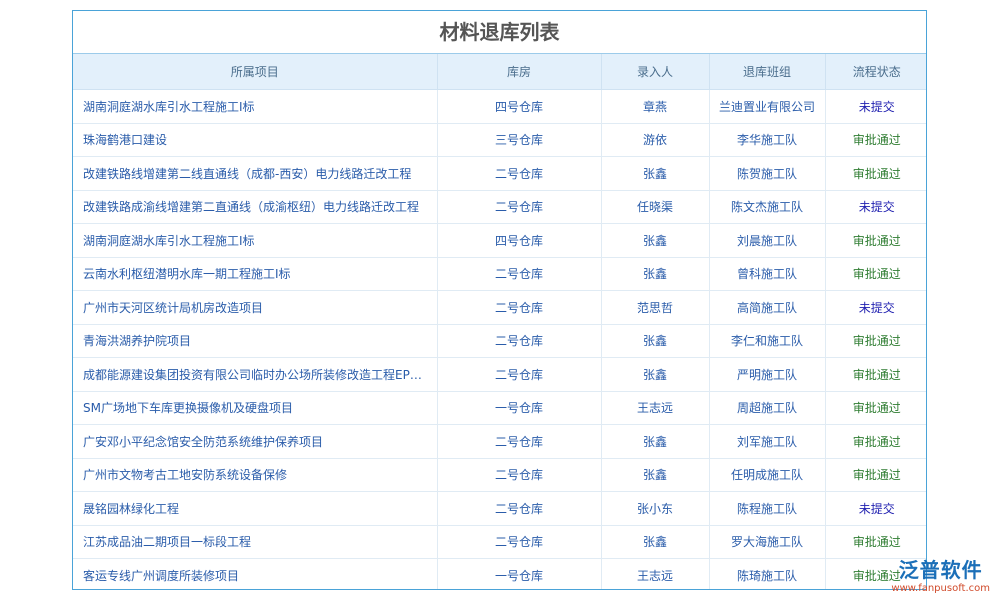 This screenshot has width=1000, height=600. Describe the element at coordinates (767, 139) in the screenshot. I see `table-cell: 李华施工队` at that location.